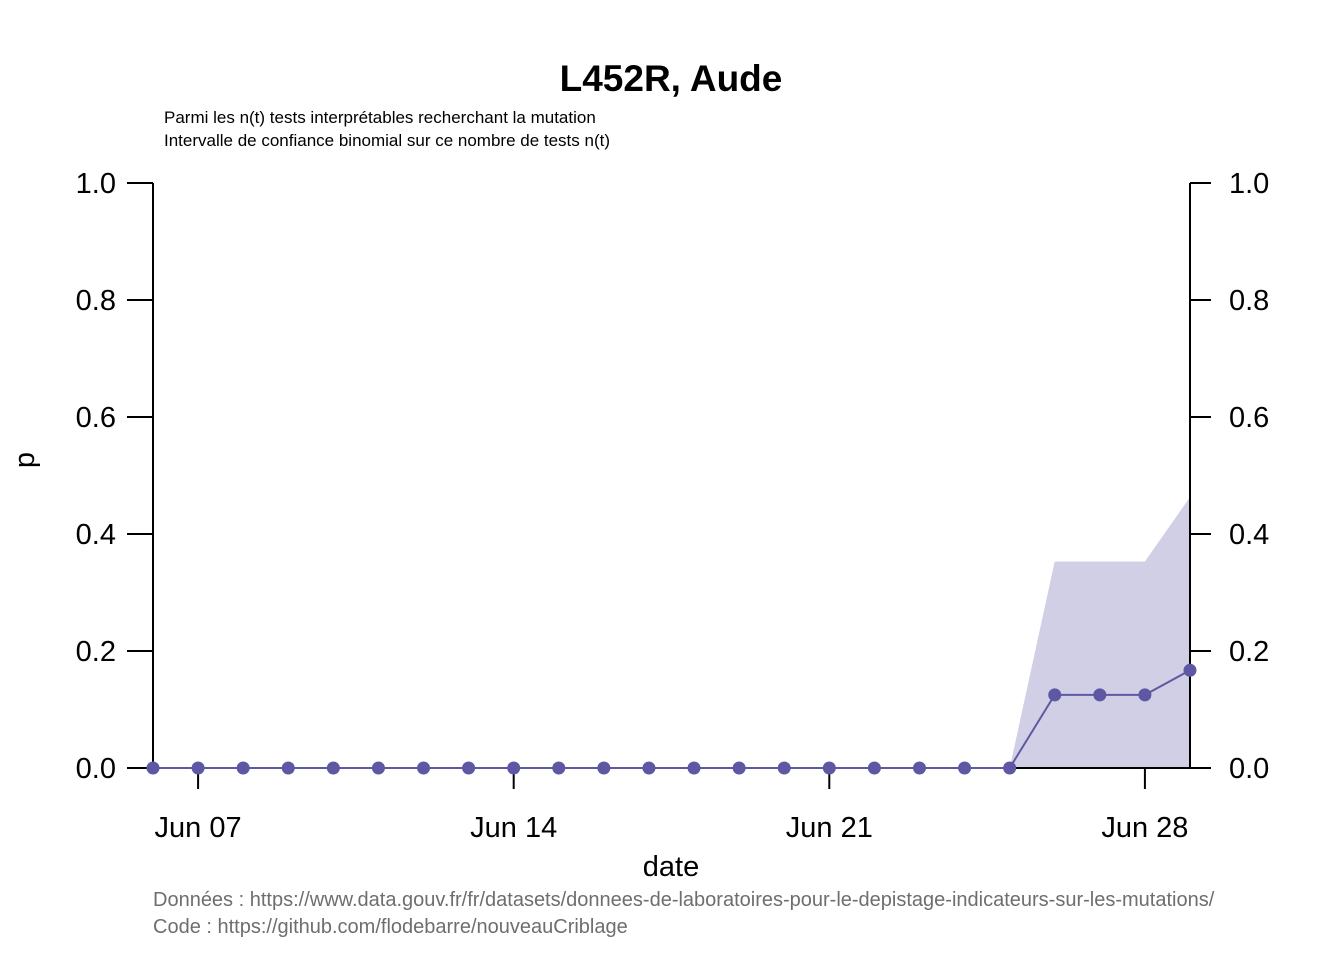  What do you see at coordinates (829, 828) in the screenshot?
I see `x-tick-label: Jun 21` at bounding box center [829, 828].